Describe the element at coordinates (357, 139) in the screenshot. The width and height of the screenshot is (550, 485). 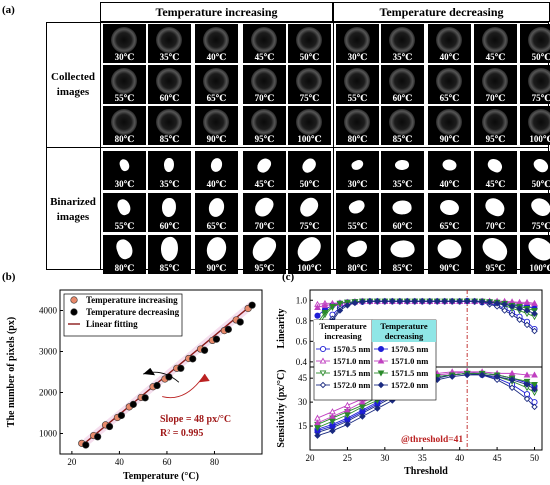
I see `temperature-label: 80℃` at that location.